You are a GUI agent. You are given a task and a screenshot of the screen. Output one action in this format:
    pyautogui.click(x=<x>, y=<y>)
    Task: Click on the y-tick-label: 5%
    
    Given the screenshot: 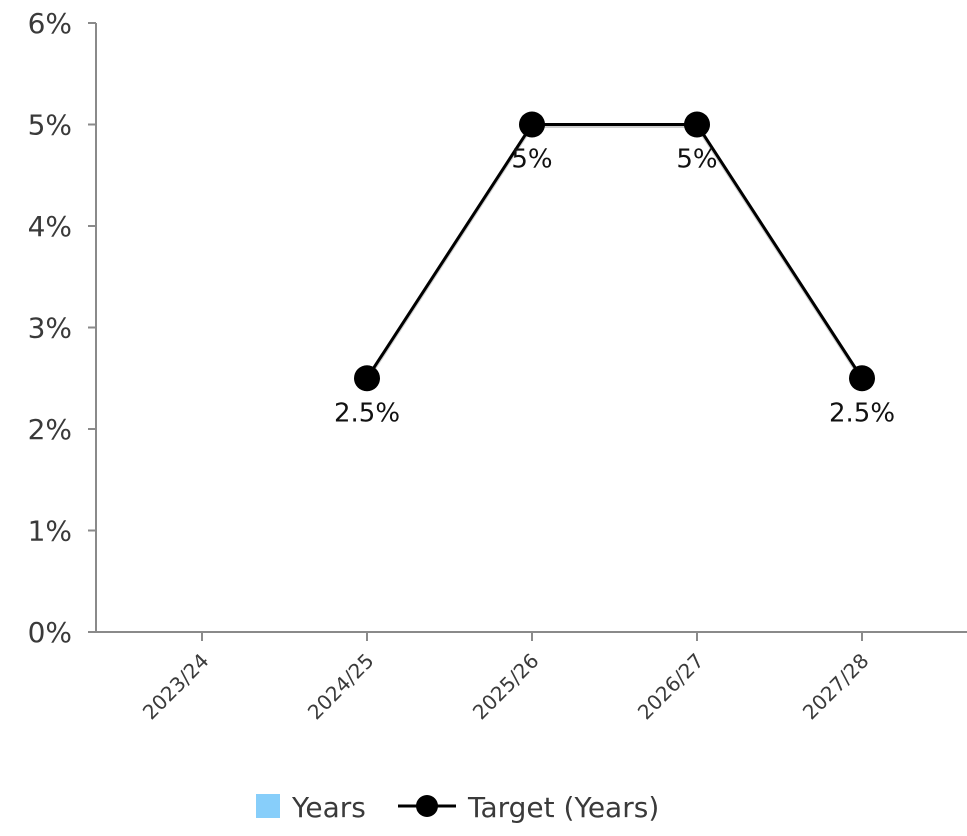 What is the action you would take?
    pyautogui.click(x=50, y=125)
    